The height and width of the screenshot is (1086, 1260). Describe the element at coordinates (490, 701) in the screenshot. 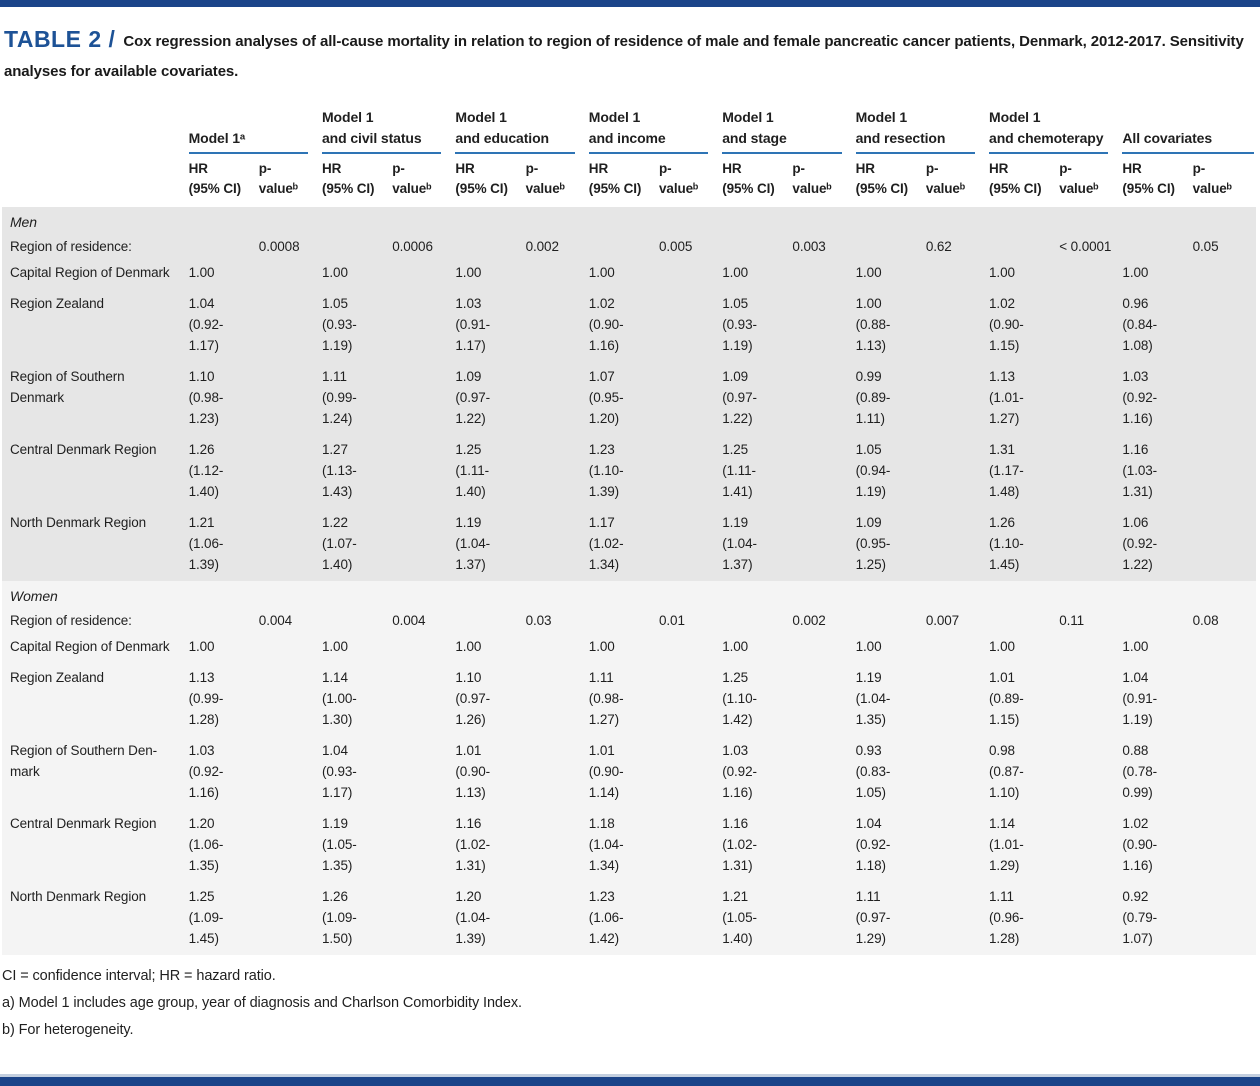

I see `hr-ci-cell: 1.10 (0.97- 1.26)` at that location.